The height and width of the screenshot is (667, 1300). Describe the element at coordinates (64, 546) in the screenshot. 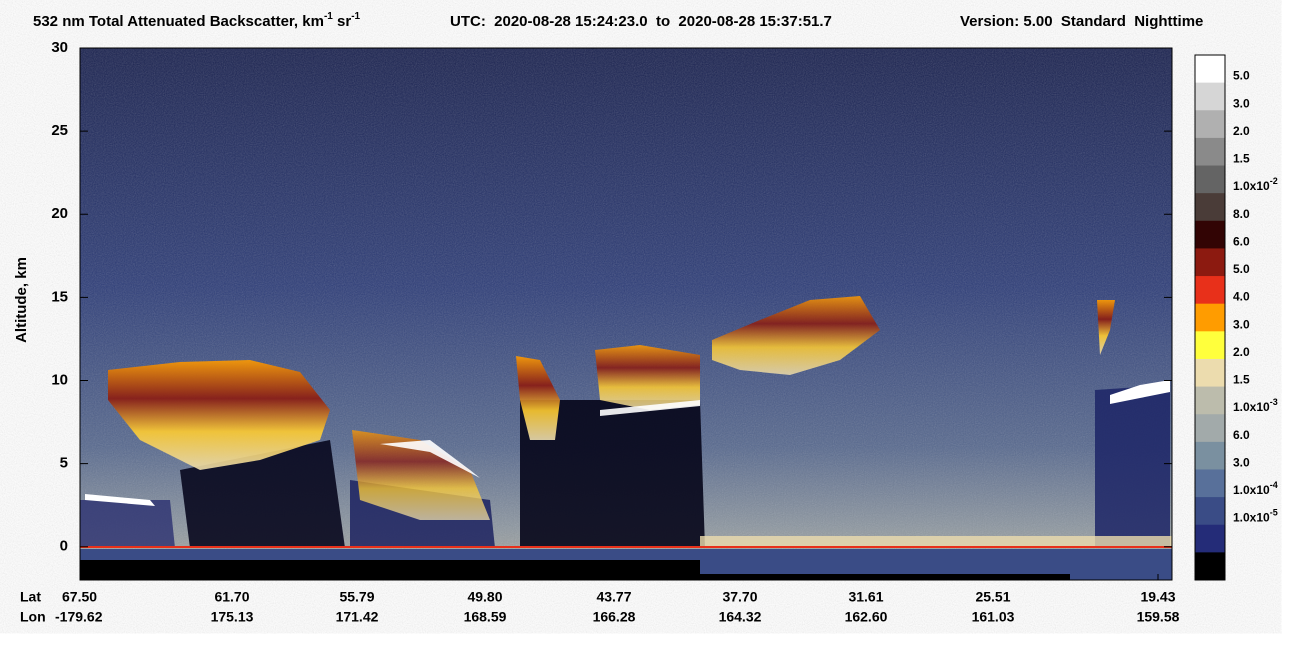

I see `y-tick-label: 0` at that location.